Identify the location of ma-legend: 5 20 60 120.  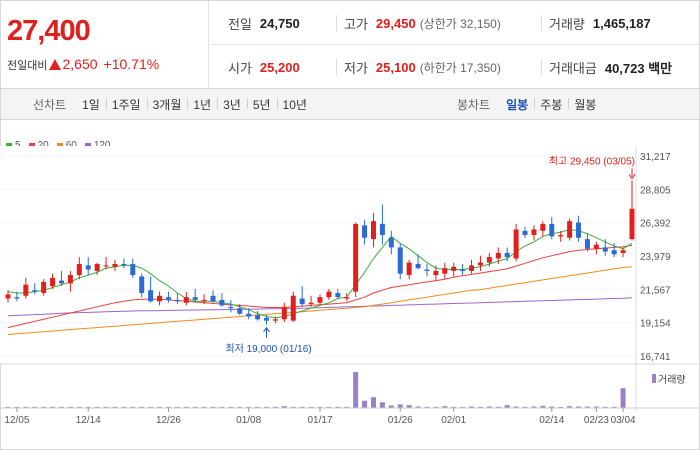
(62, 145).